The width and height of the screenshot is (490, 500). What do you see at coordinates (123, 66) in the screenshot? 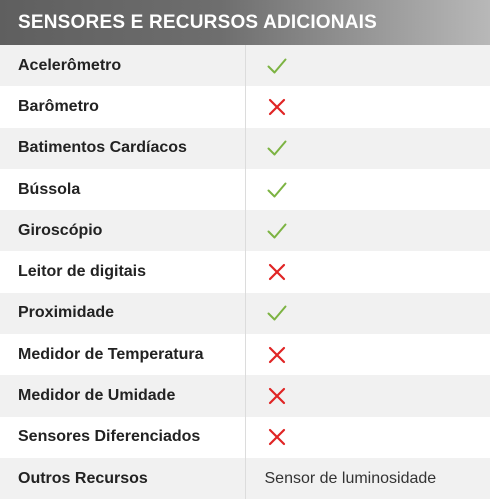
I see `feature-label: Acelerômetro` at bounding box center [123, 66].